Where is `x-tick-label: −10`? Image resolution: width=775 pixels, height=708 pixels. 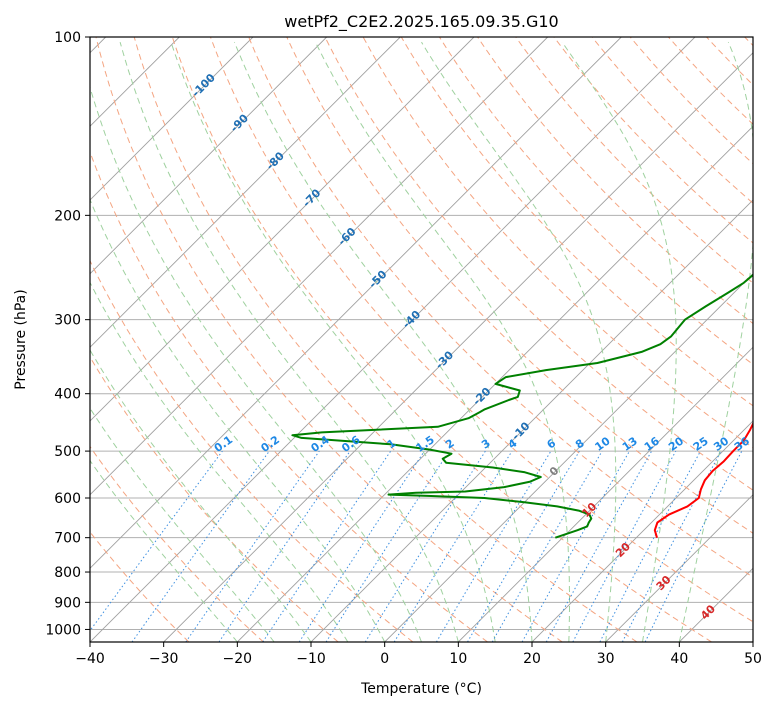
x-tick-label: −10 is located at coordinates (311, 659).